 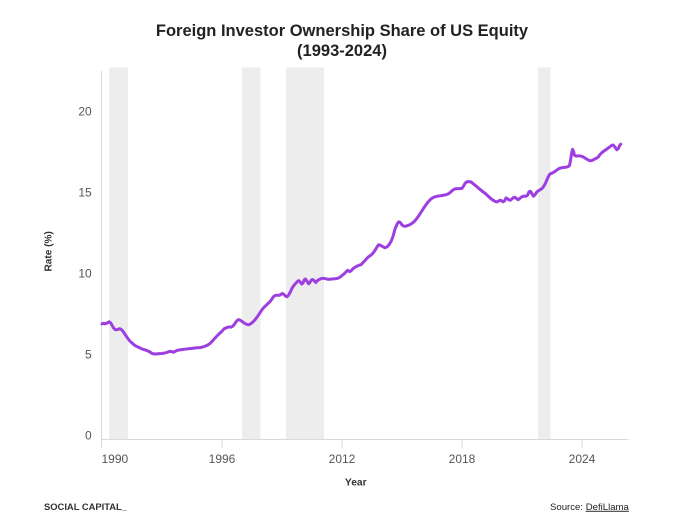 I want to click on svg-text: 1990, so click(x=115, y=459).